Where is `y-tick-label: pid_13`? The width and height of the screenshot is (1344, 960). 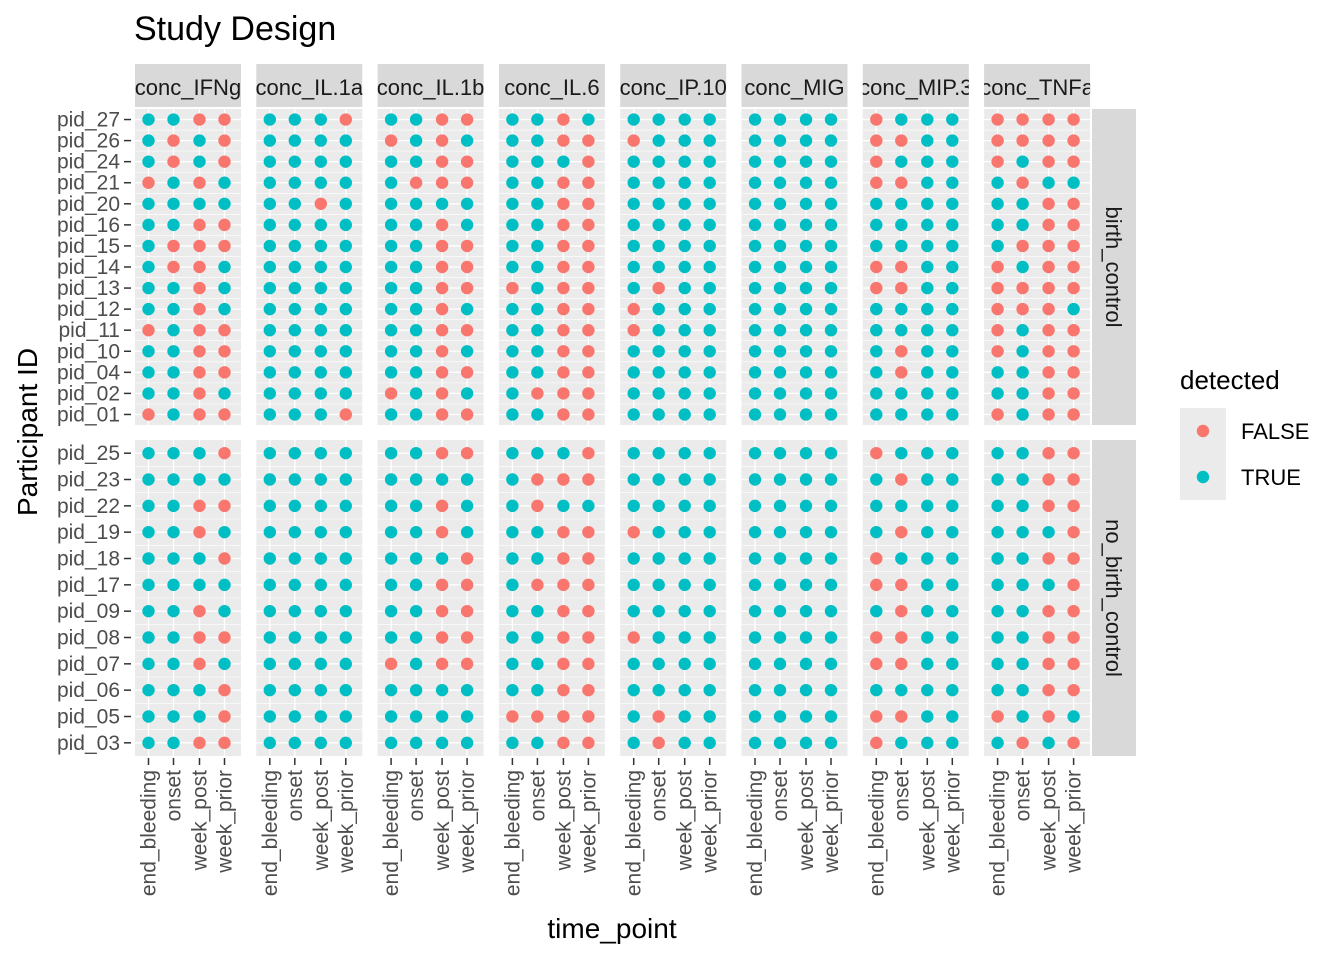
y-tick-label: pid_13 is located at coordinates (88, 288).